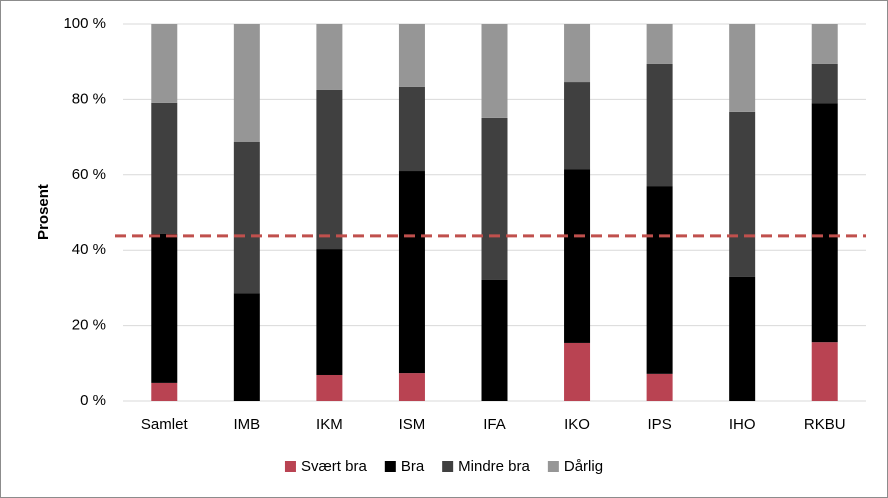  I want to click on legend-label: Dårlig, so click(583, 466).